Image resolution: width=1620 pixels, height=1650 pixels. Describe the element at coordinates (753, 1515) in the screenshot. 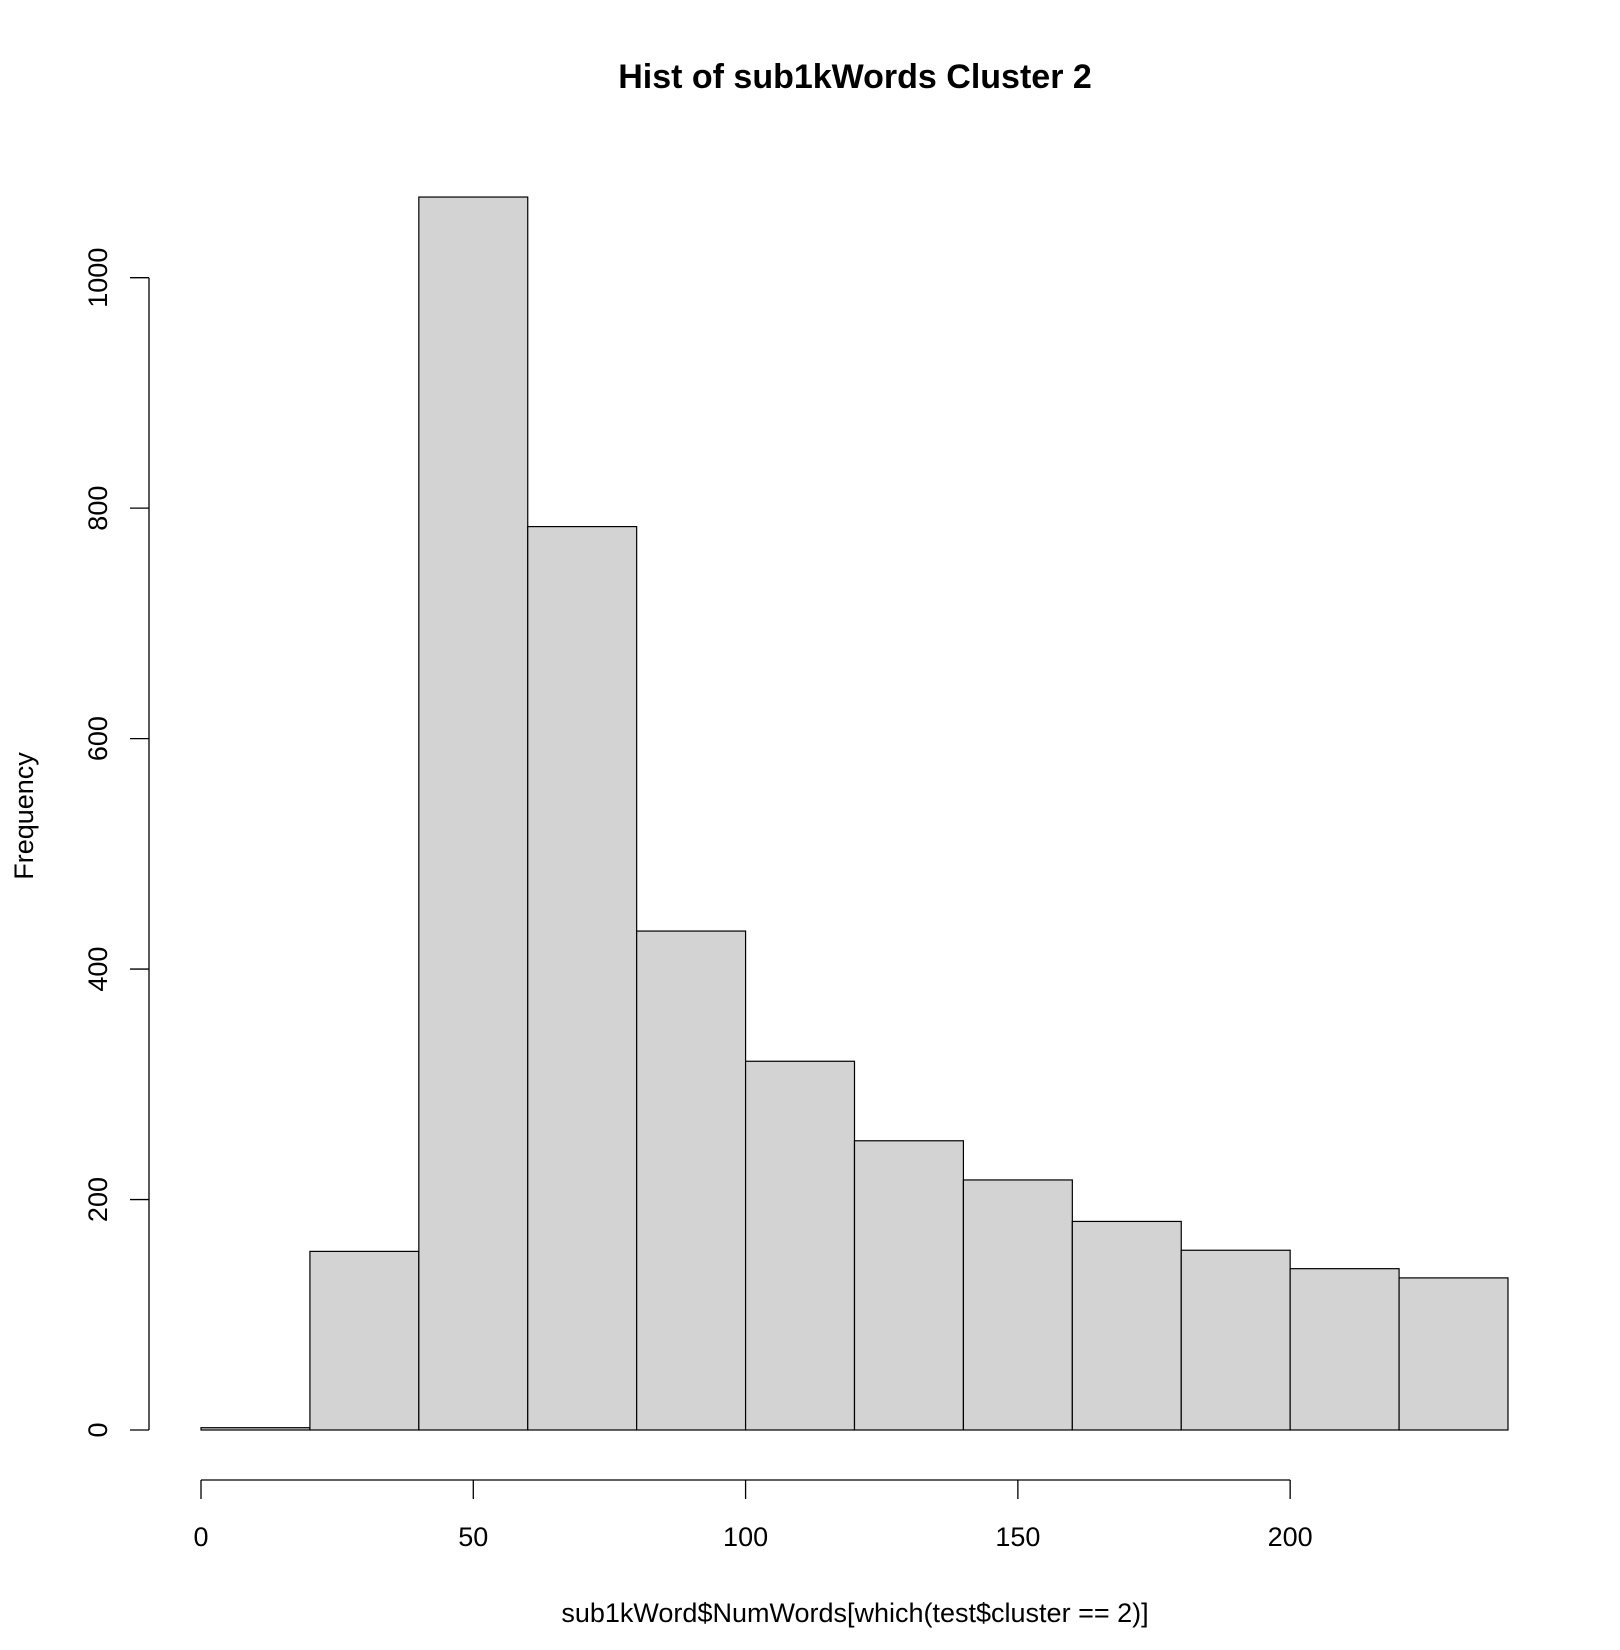

I see `x-axis: 0 50 100 150 200` at that location.